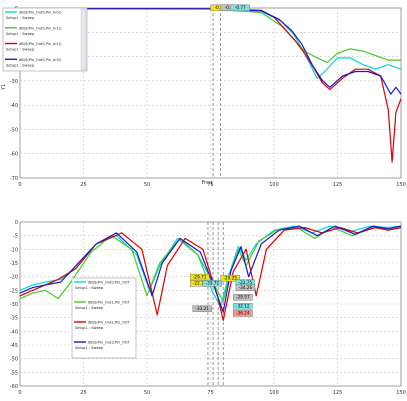 This screenshot has height=401, width=407. Describe the element at coordinates (33, 47) in the screenshot. I see `legend-entry: dB(S(Pin_Out0,Pin_In2)) Setup1 : Sweep` at that location.